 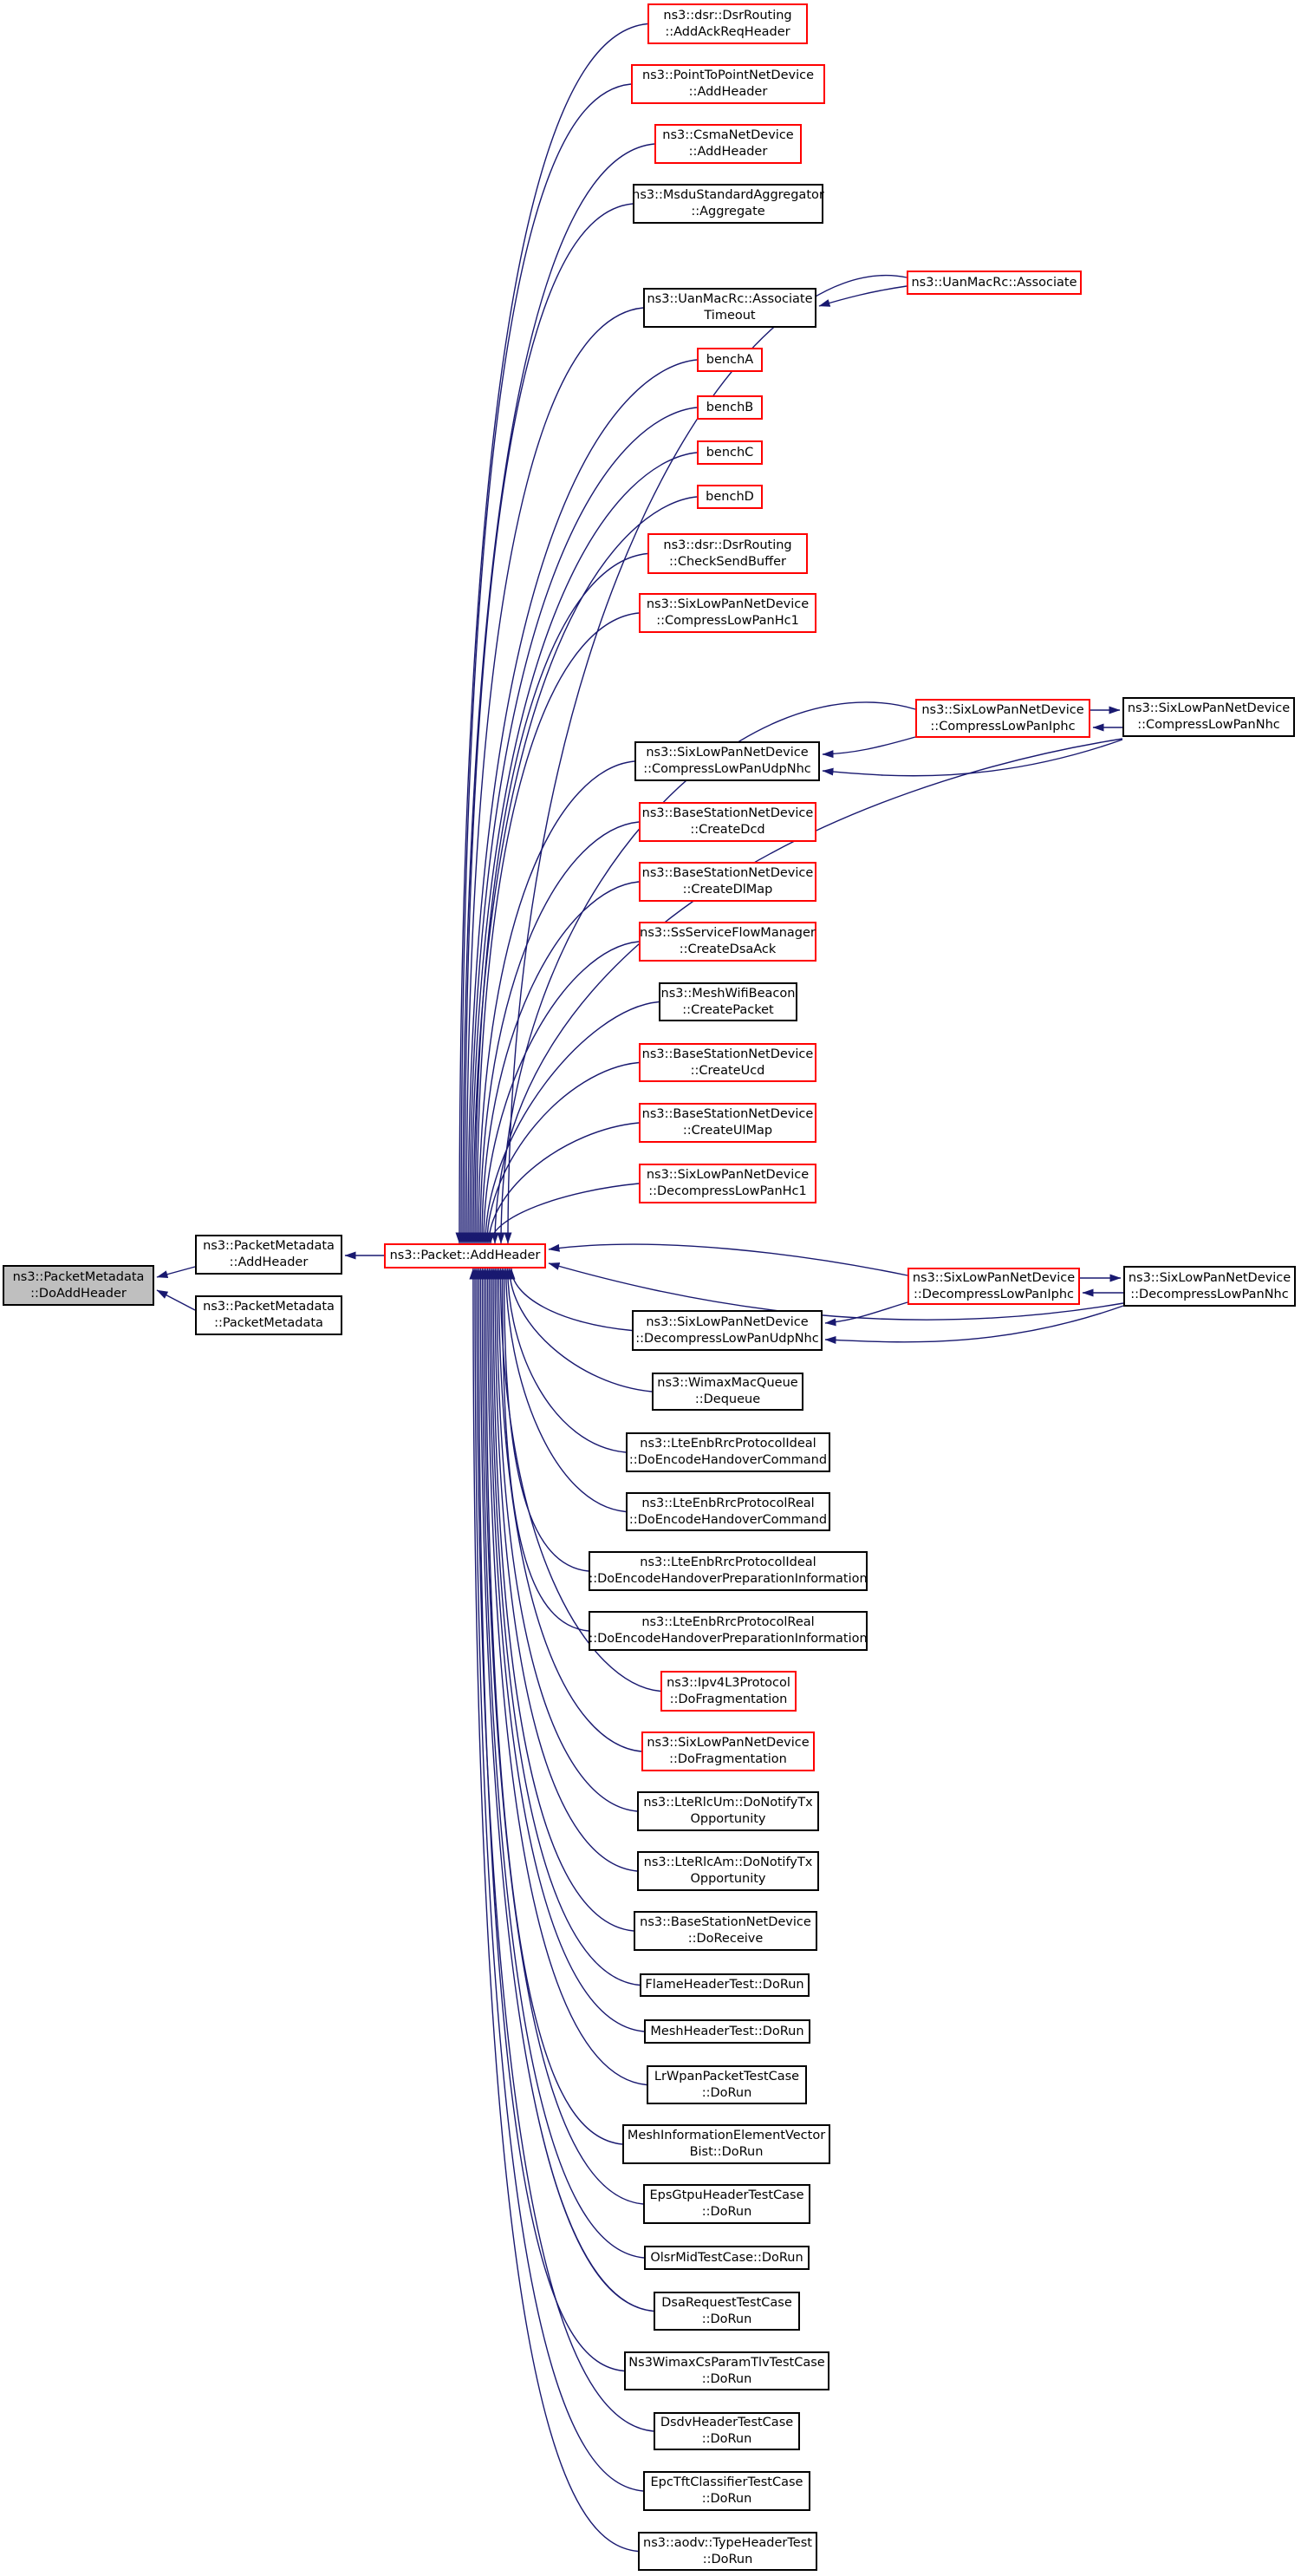 I want to click on node-label: ::CompressLowPanUdpNhc, so click(x=727, y=769).